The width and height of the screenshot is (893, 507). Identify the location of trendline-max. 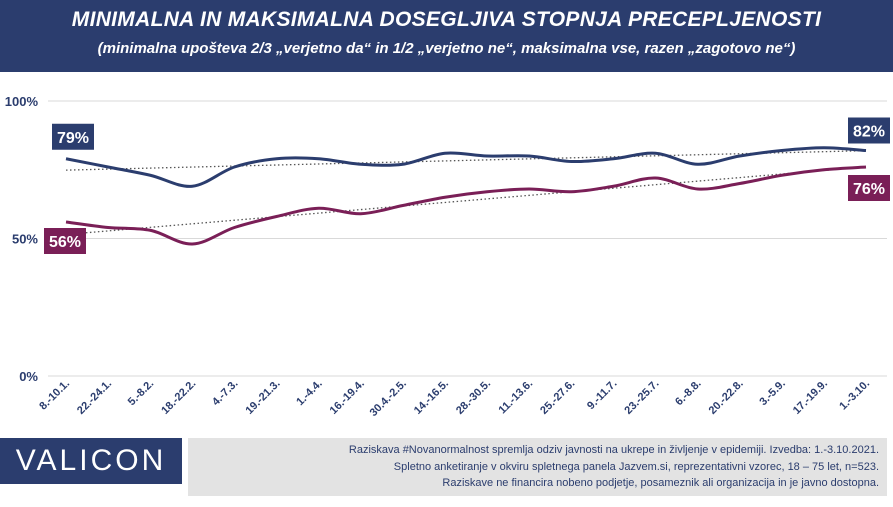
(466, 160).